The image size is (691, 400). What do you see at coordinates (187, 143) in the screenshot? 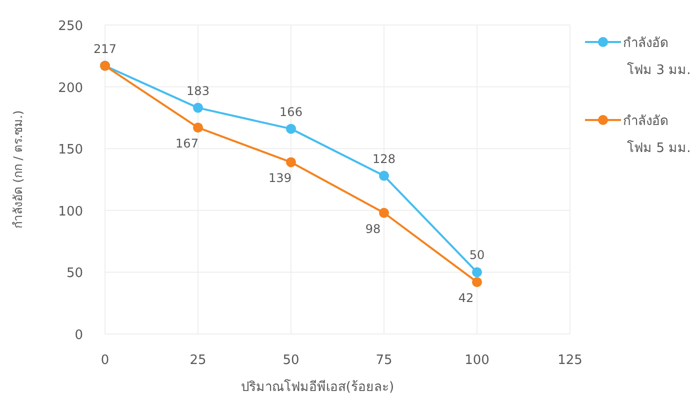
I see `data-label: 167` at bounding box center [187, 143].